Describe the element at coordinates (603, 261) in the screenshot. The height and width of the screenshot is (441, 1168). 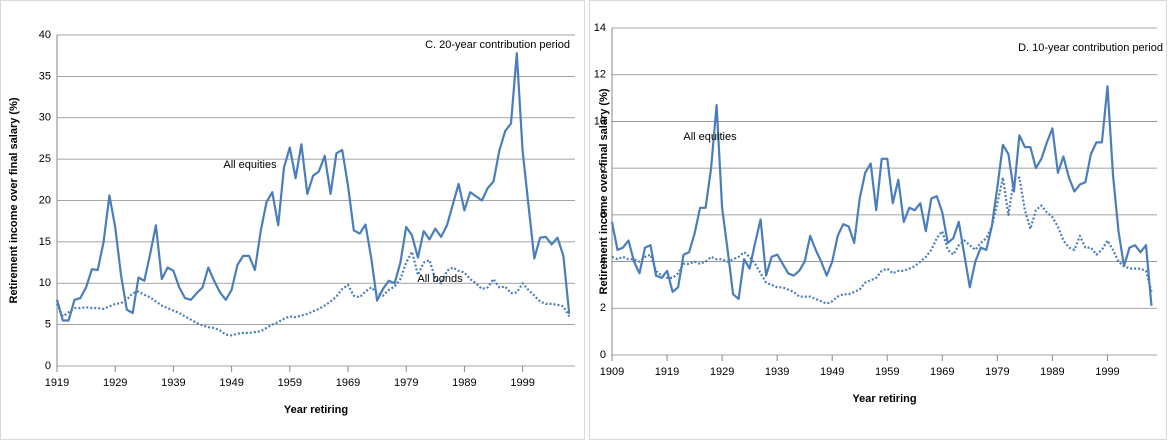
I see `y-tick-label: 4` at that location.